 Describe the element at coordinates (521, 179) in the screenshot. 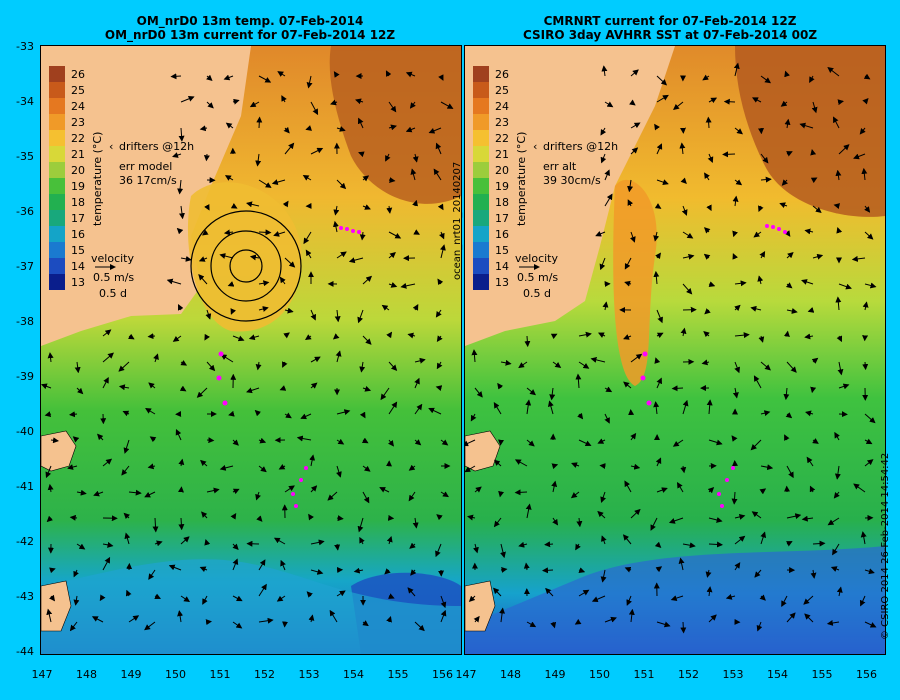

I see `colorbar-label: temperature (°C)` at that location.